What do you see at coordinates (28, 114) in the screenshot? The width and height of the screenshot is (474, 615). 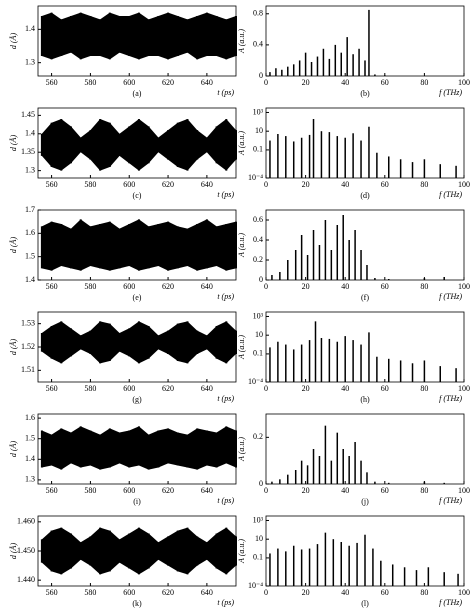 I see `y-tick-label: 1.45` at bounding box center [28, 114].